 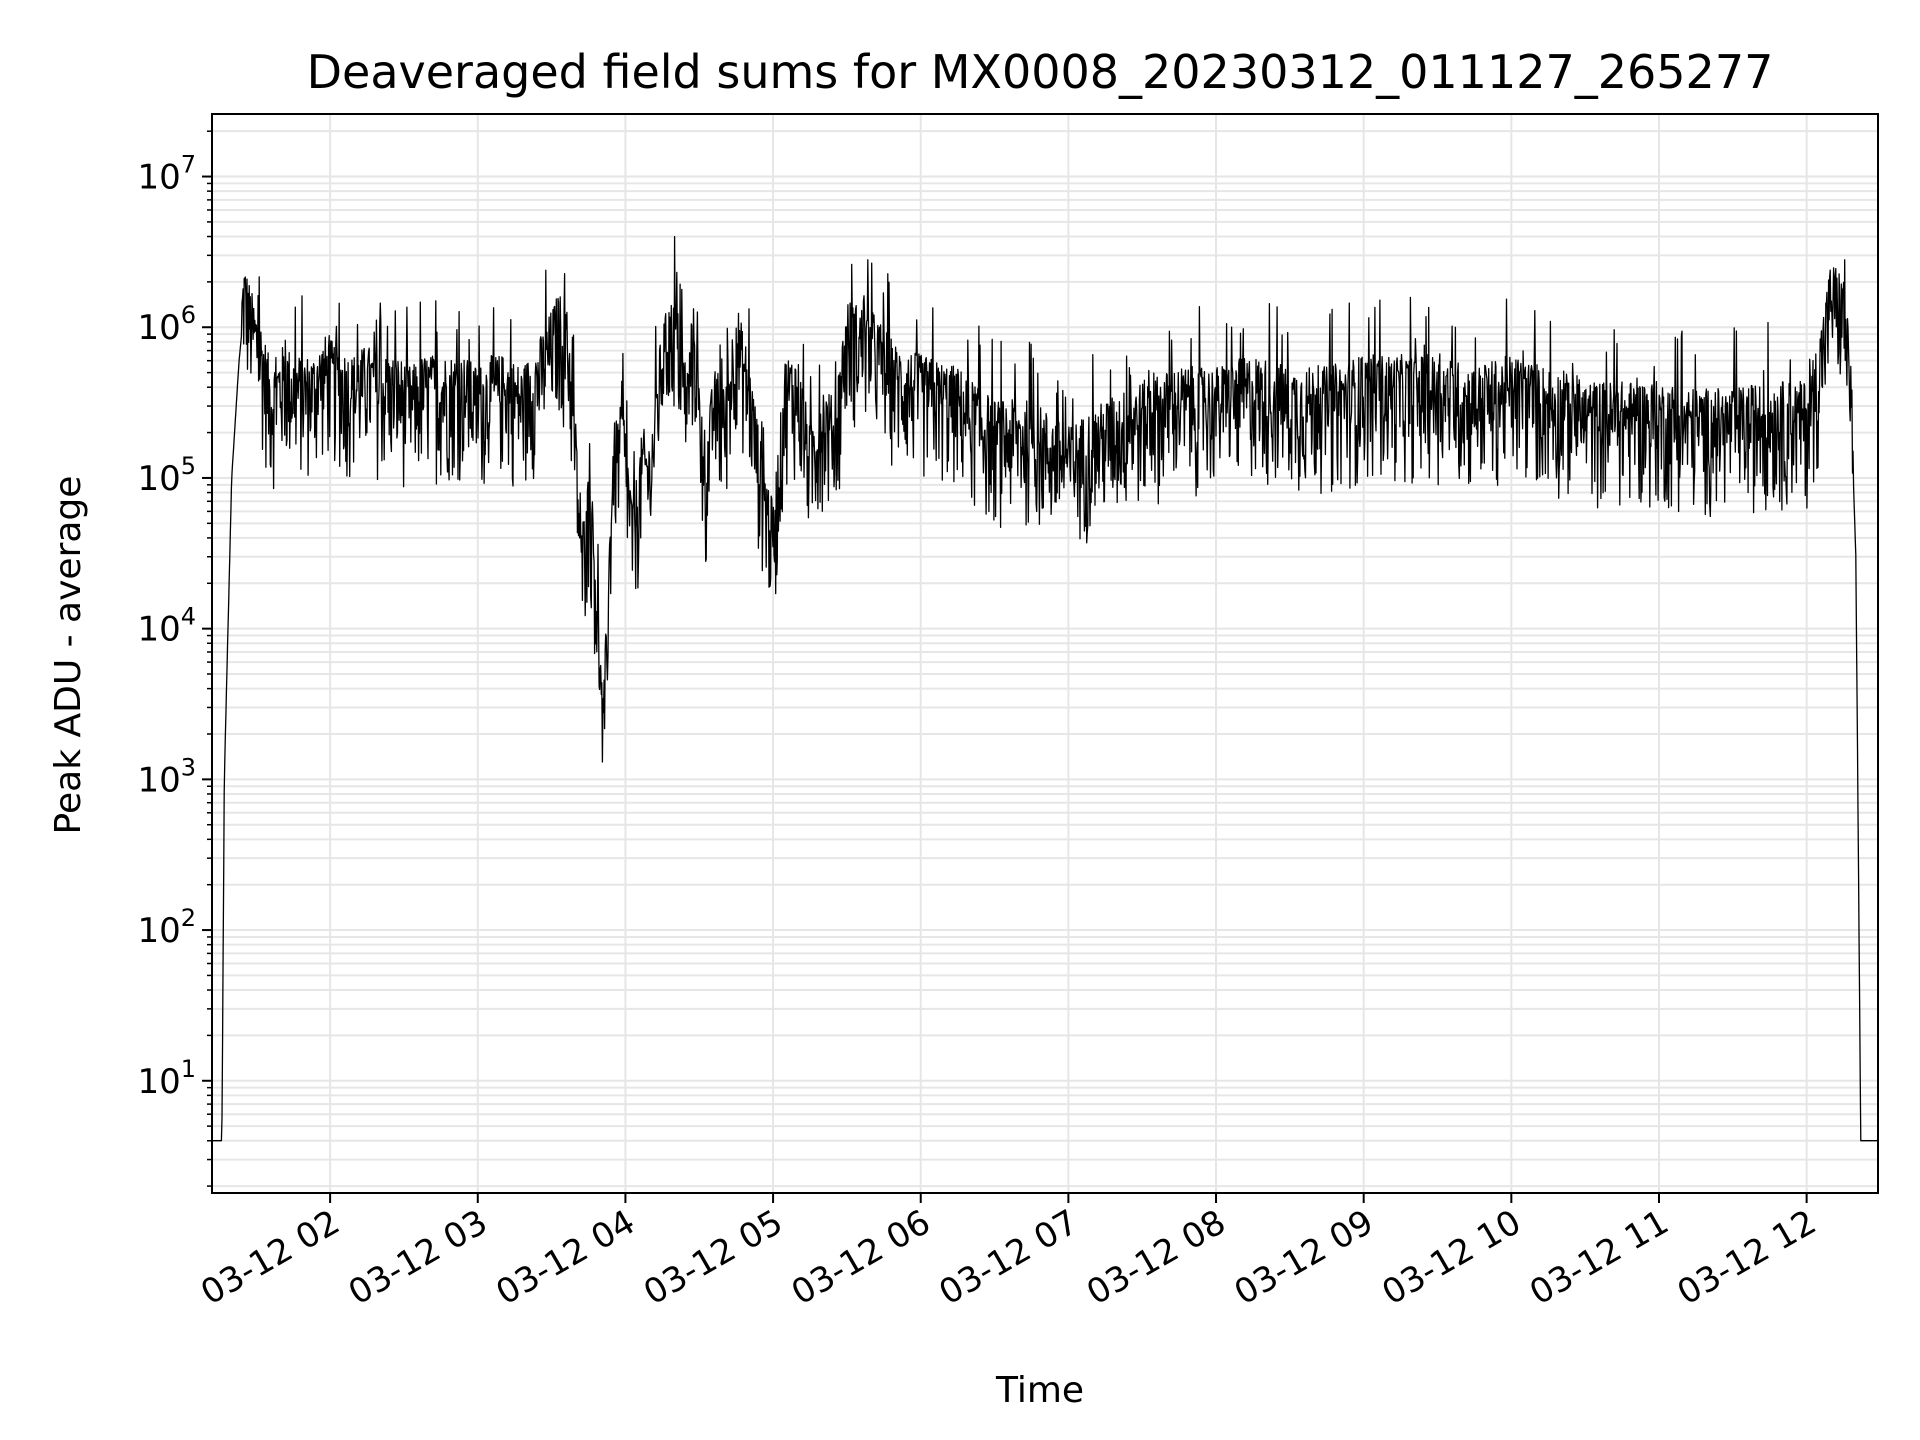 I want to click on y-tick-label: 10⁴, so click(x=166, y=626).